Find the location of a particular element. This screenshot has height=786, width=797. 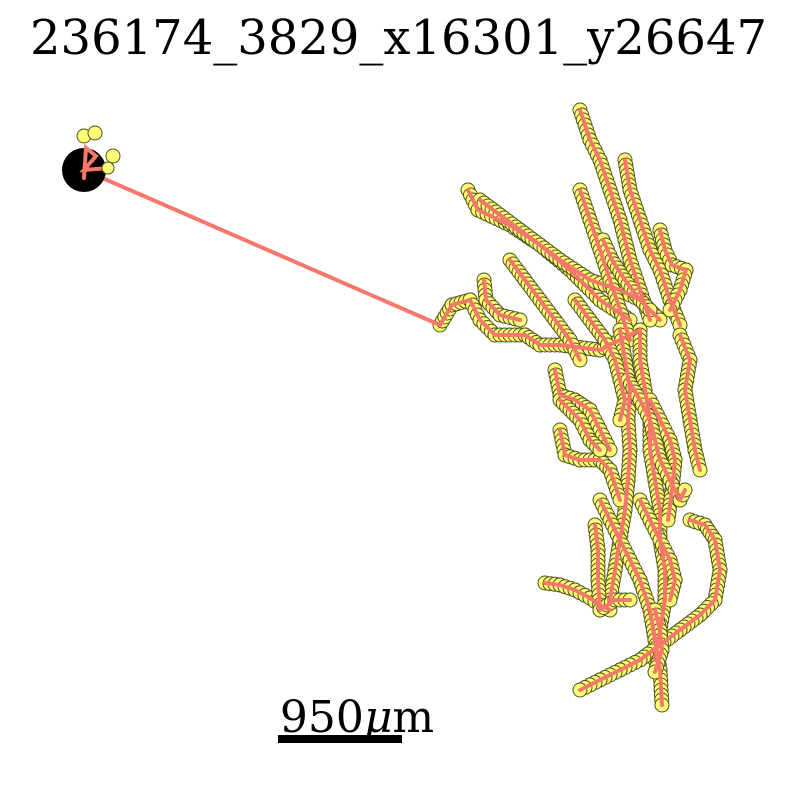

scale-bar is located at coordinates (340, 739).